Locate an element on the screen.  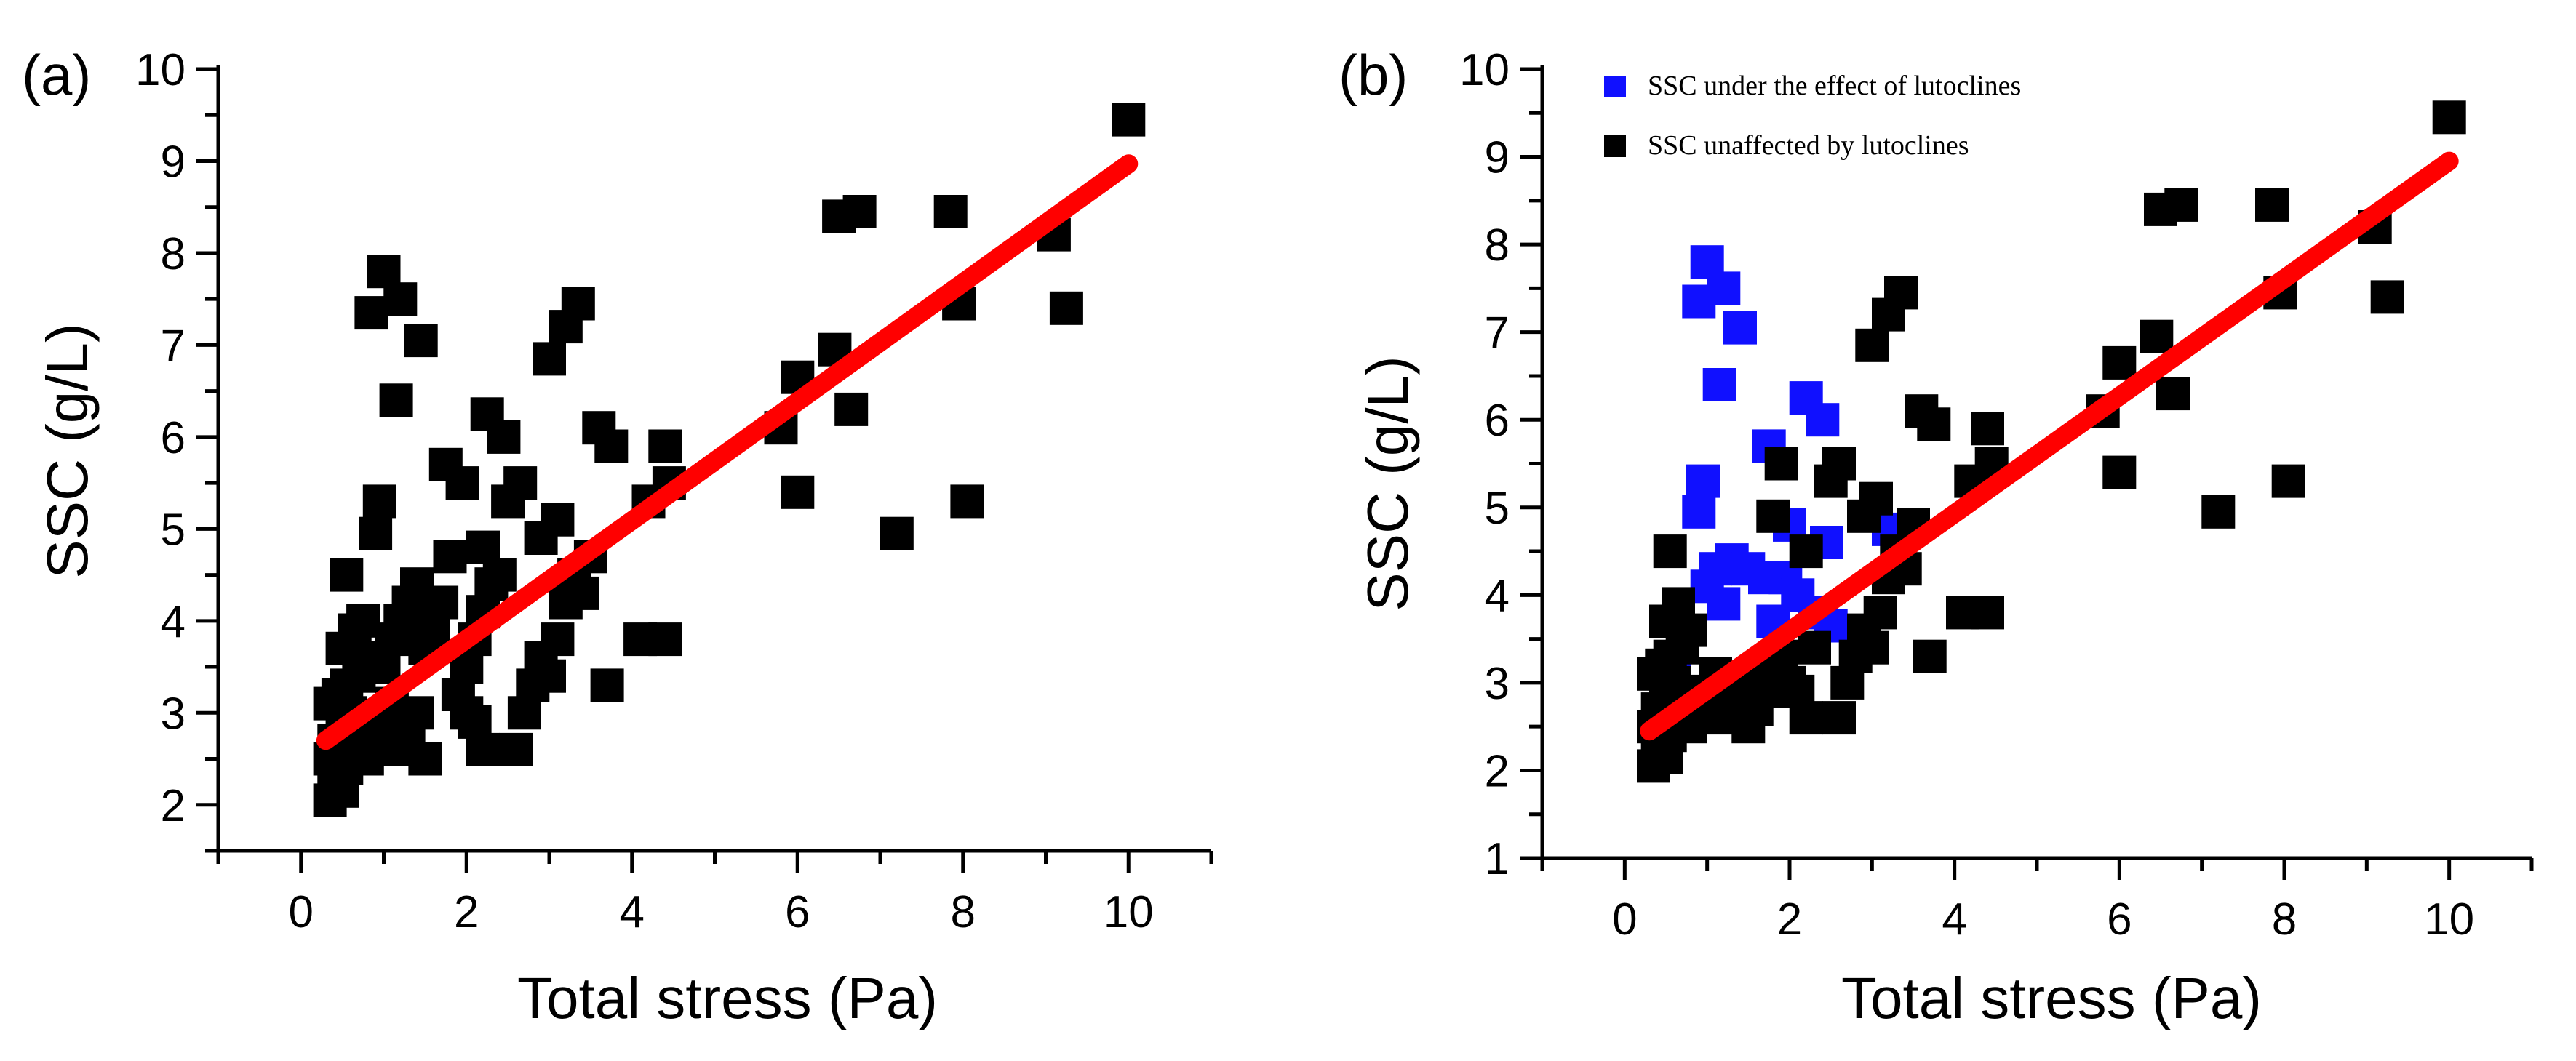
legend-label-lutocline: SSC under the effect of lutoclines is located at coordinates (1834, 86).